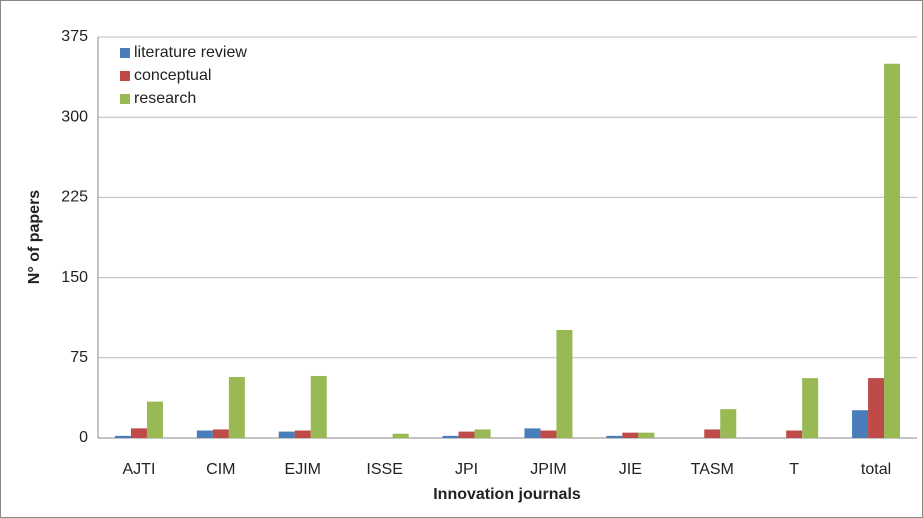  Describe the element at coordinates (172, 75) in the screenshot. I see `legend-label: conceptual` at that location.